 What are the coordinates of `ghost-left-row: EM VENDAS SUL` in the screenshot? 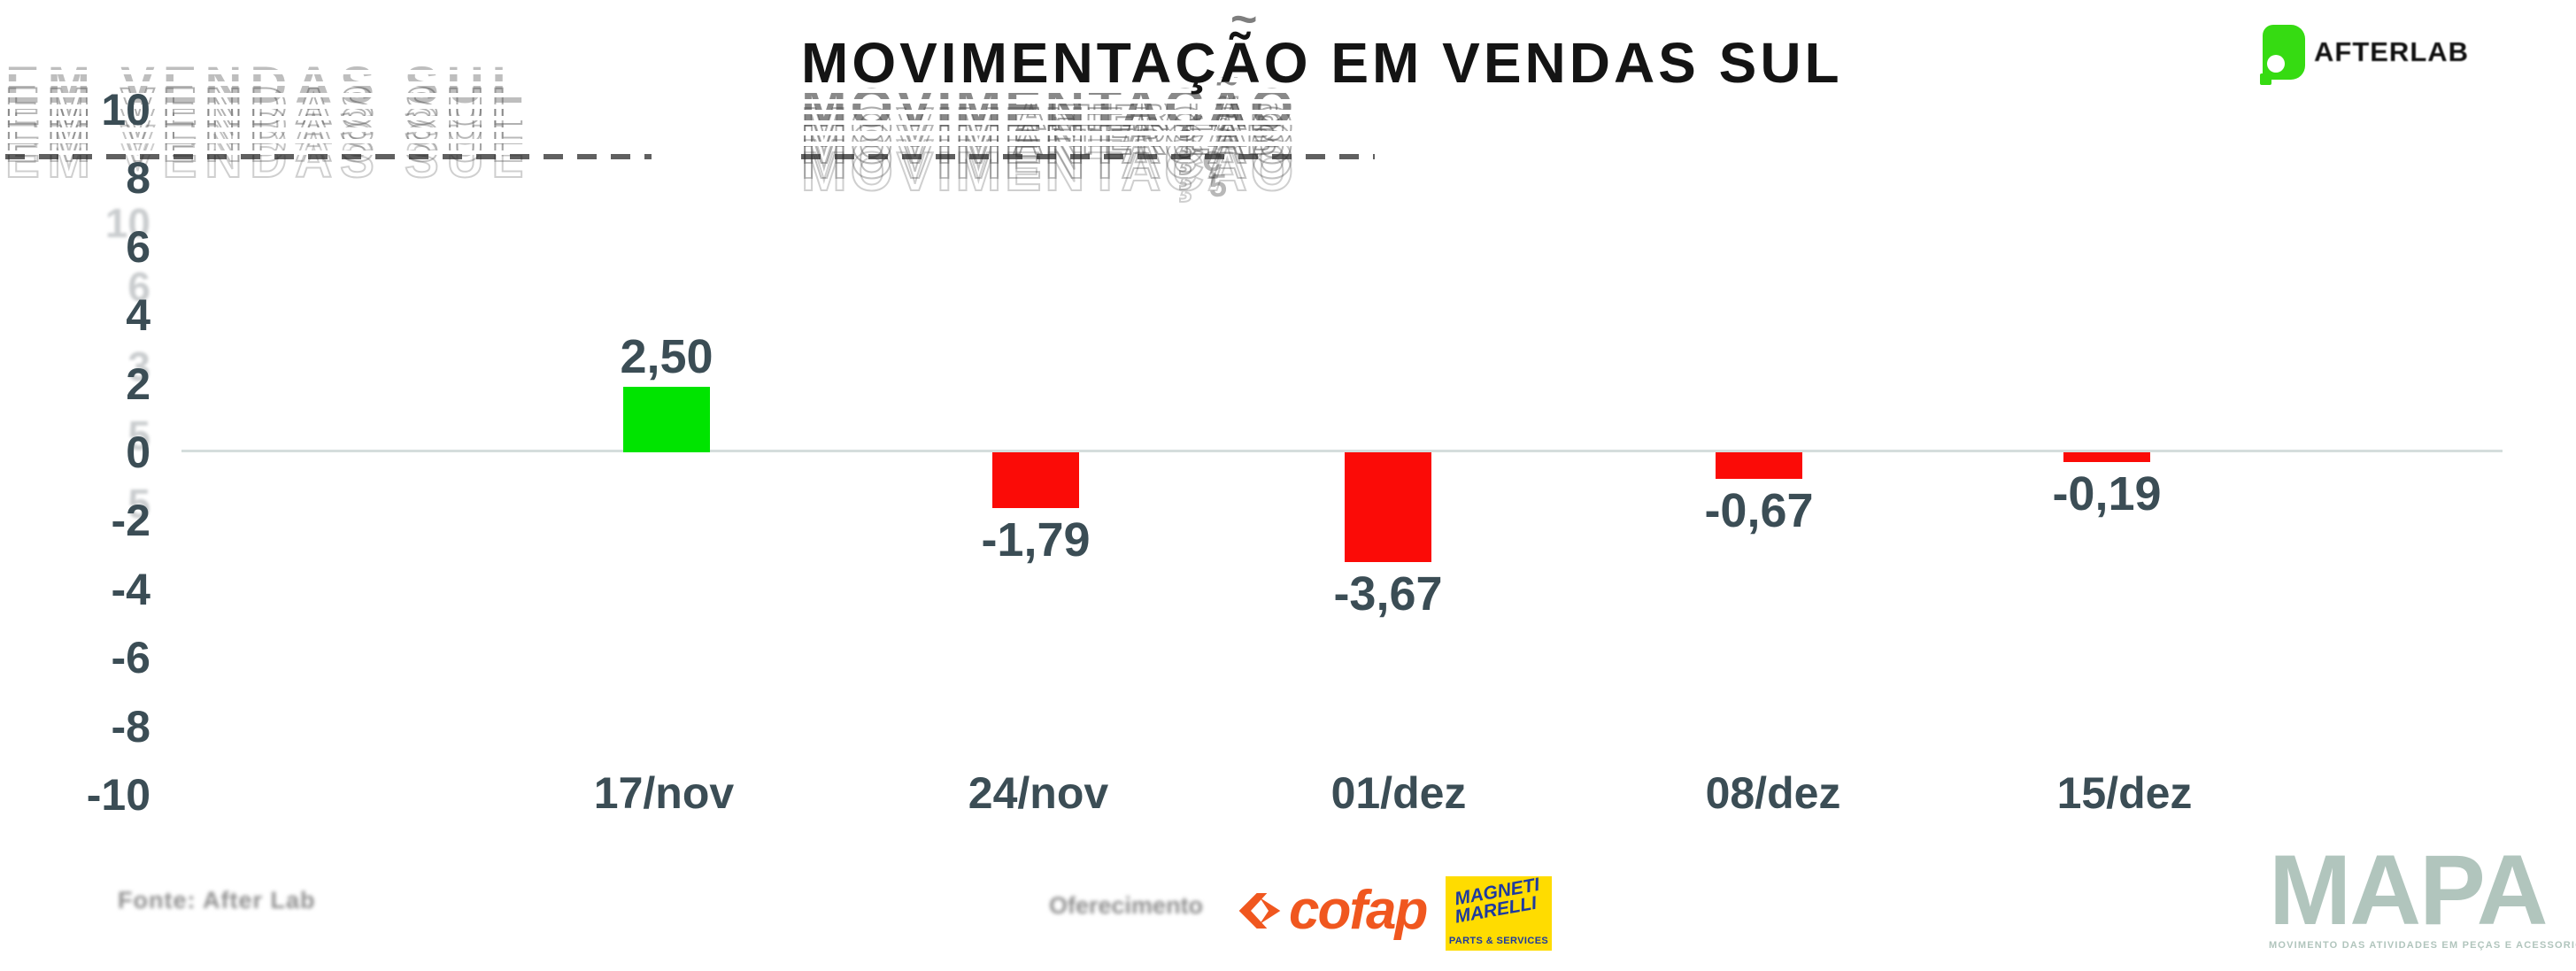 It's located at (267, 144).